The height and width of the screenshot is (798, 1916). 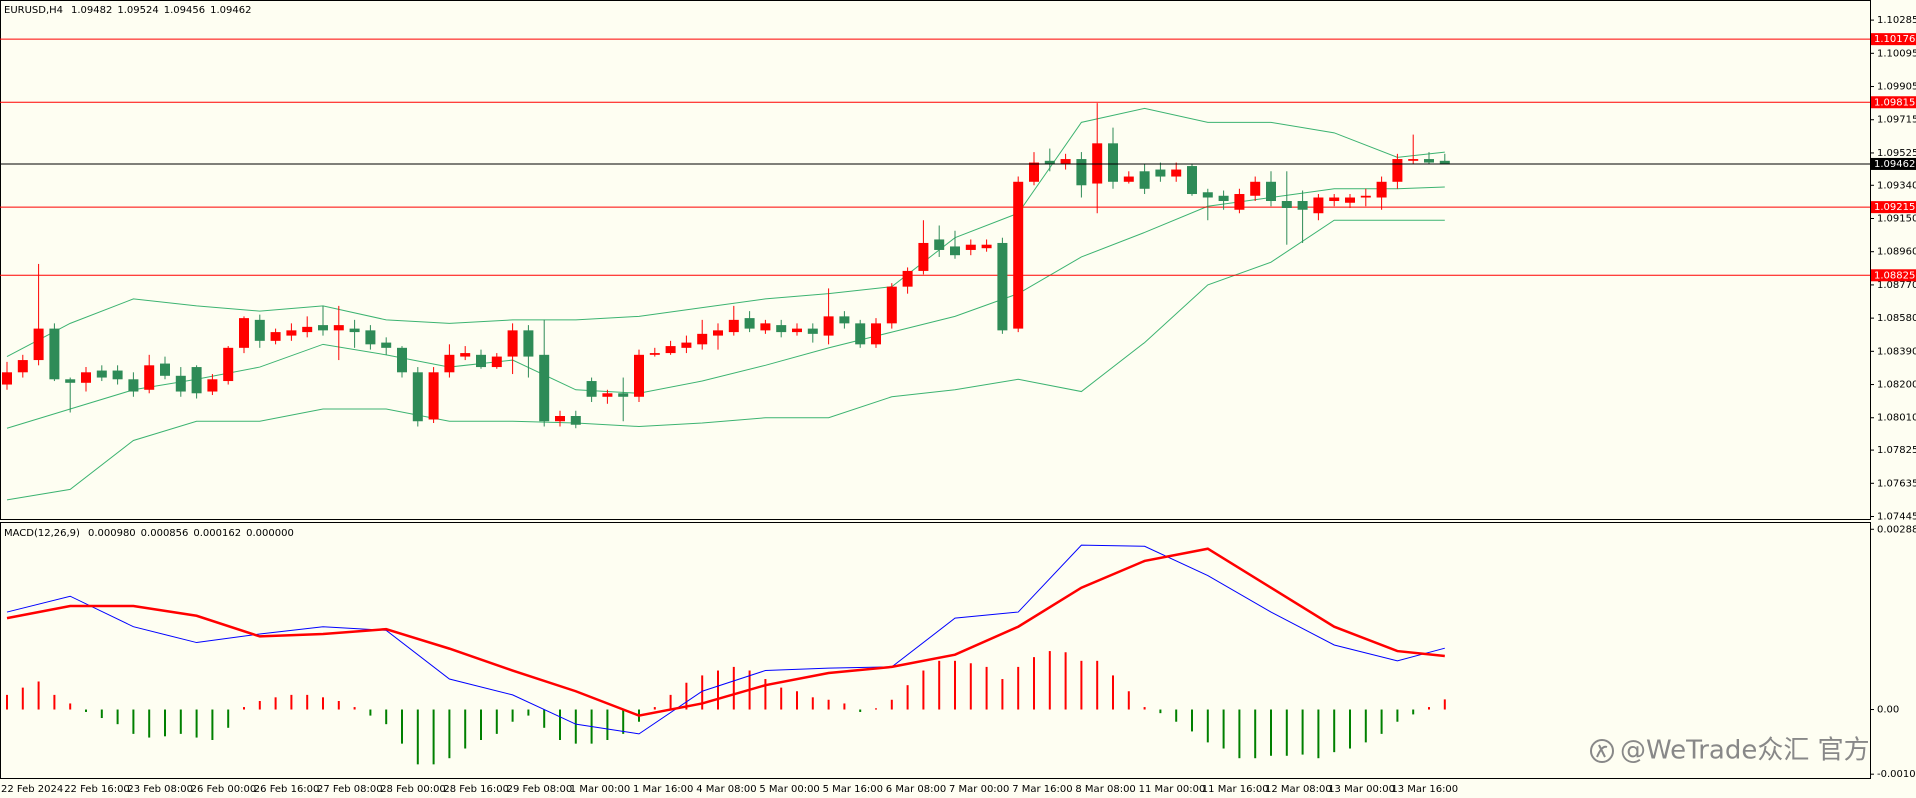 I want to click on y-tick-label: 1.07825, so click(x=1896, y=450).